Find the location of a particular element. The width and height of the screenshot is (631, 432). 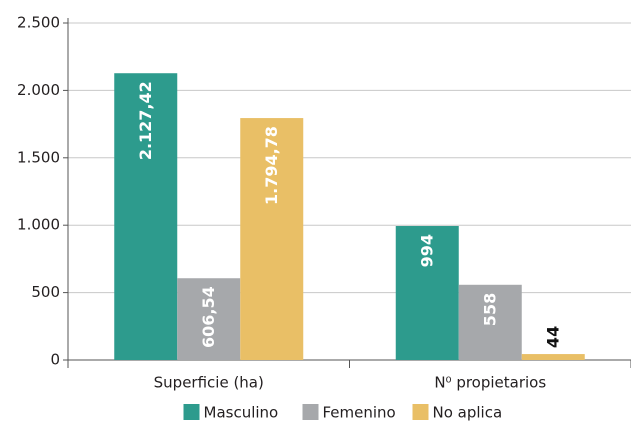

legend-label: No aplica is located at coordinates (468, 413).